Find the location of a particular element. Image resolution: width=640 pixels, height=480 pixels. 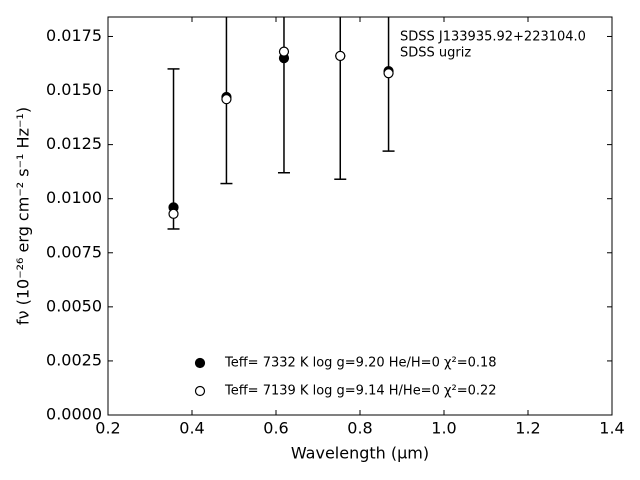

y-tick-label: 0.0000 is located at coordinates (74, 414).